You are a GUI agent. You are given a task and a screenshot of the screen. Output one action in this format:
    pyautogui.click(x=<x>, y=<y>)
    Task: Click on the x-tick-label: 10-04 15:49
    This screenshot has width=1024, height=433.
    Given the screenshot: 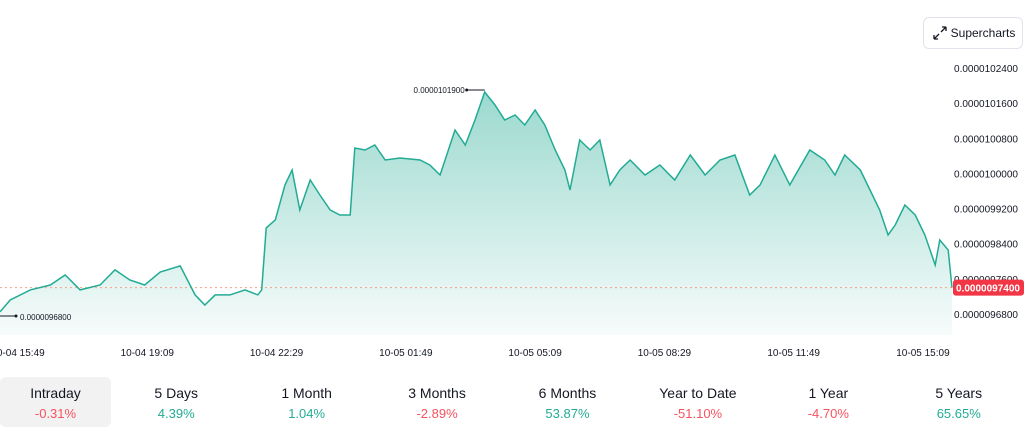 What is the action you would take?
    pyautogui.click(x=22, y=353)
    